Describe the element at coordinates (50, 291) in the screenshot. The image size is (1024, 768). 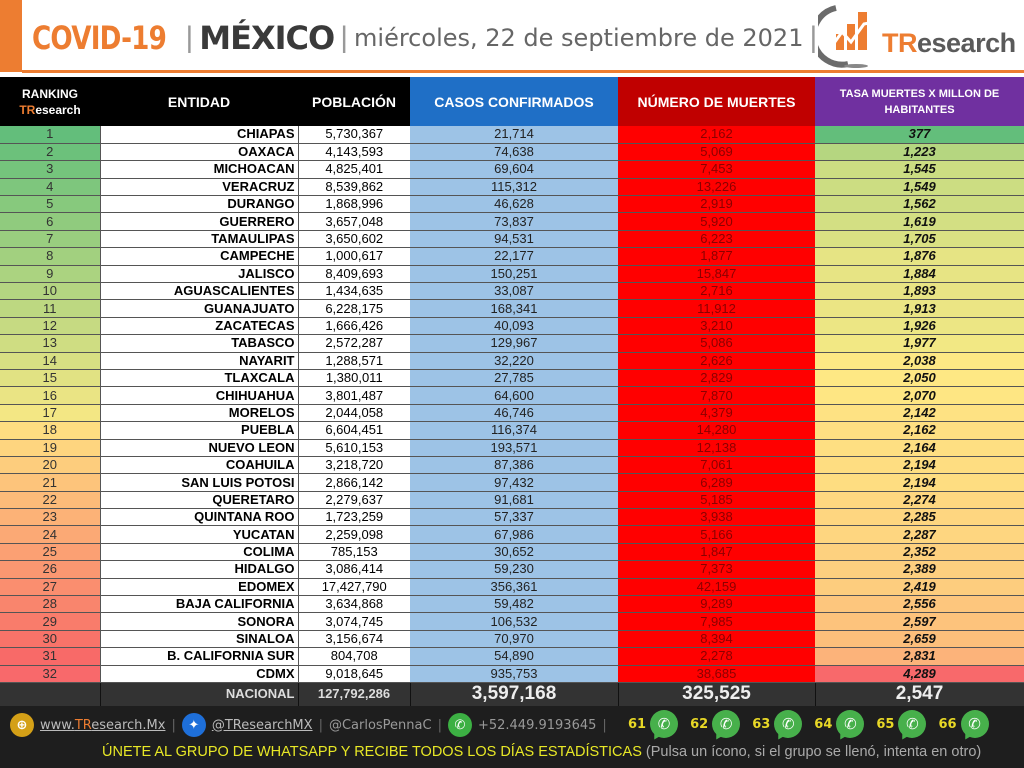
I see `rank-cell: 10` at that location.